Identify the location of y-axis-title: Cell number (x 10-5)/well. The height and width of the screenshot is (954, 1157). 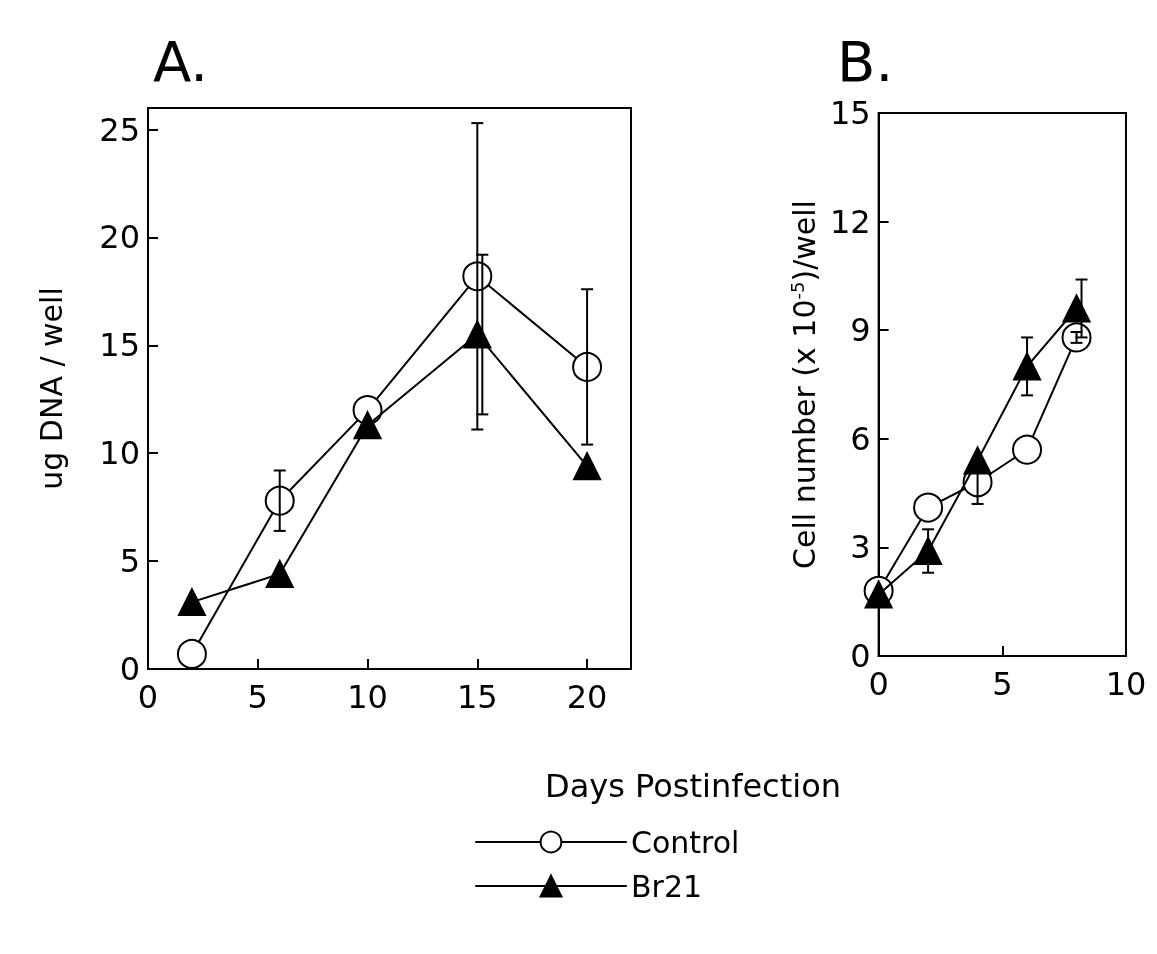
(804, 384).